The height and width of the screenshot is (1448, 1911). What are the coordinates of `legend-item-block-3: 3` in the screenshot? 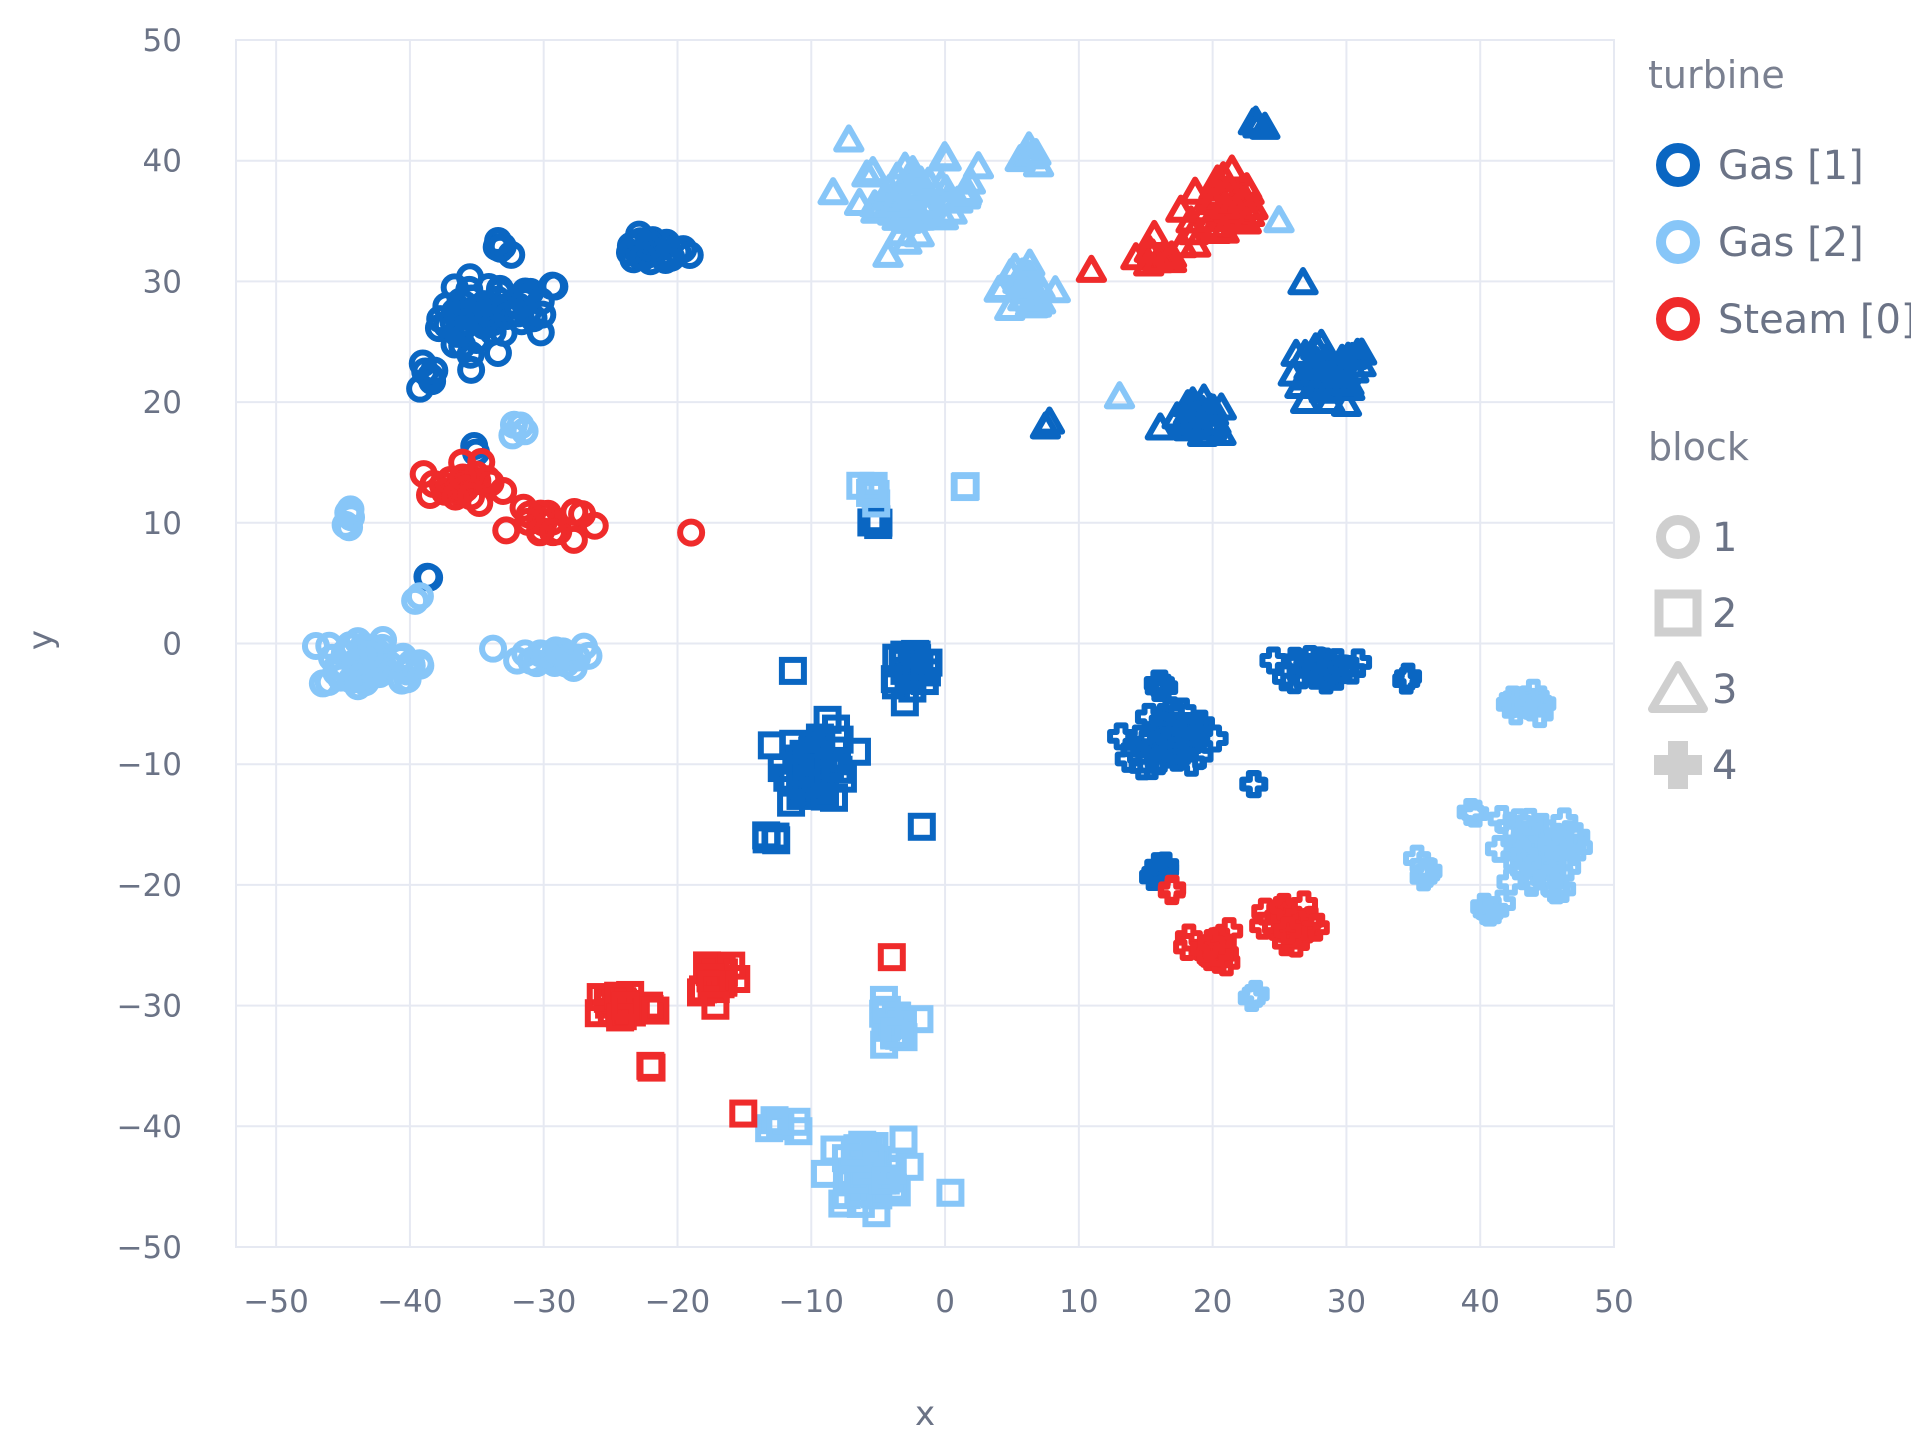 It's located at (1692, 687).